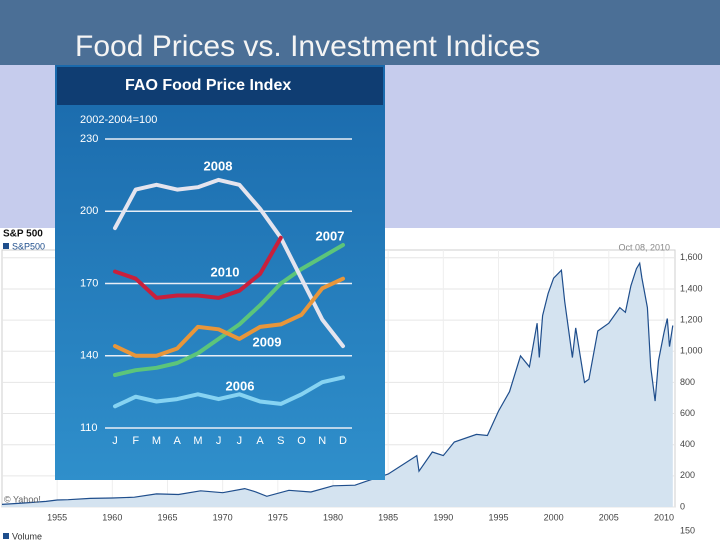 This screenshot has height=540, width=720. I want to click on x-tick-label: 1990, so click(443, 517).